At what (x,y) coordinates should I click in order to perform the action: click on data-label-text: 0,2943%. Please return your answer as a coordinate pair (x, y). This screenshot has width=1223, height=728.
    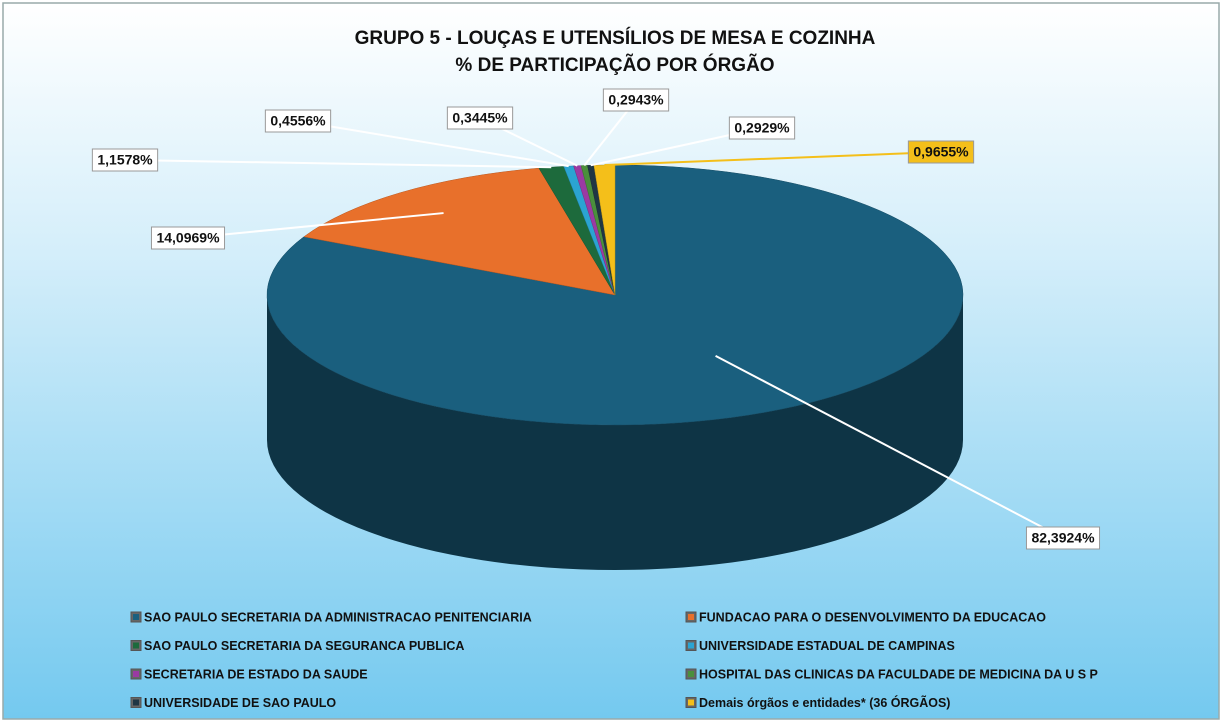
    Looking at the image, I should click on (636, 100).